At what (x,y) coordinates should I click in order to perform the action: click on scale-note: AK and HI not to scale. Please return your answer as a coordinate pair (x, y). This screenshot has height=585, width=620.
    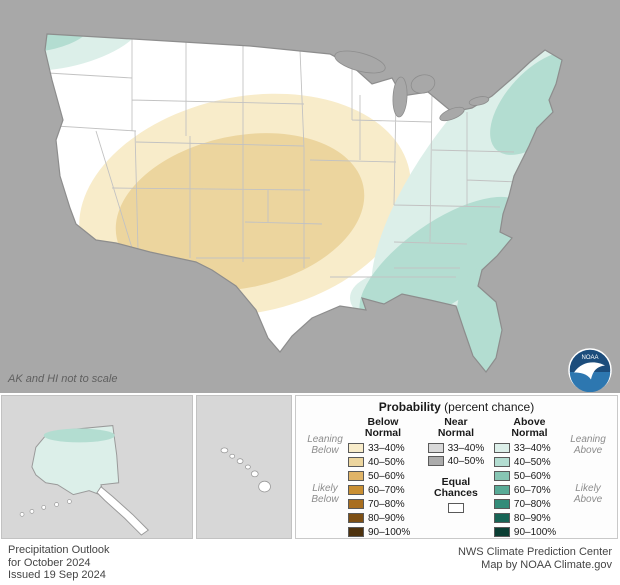
    Looking at the image, I should click on (63, 379).